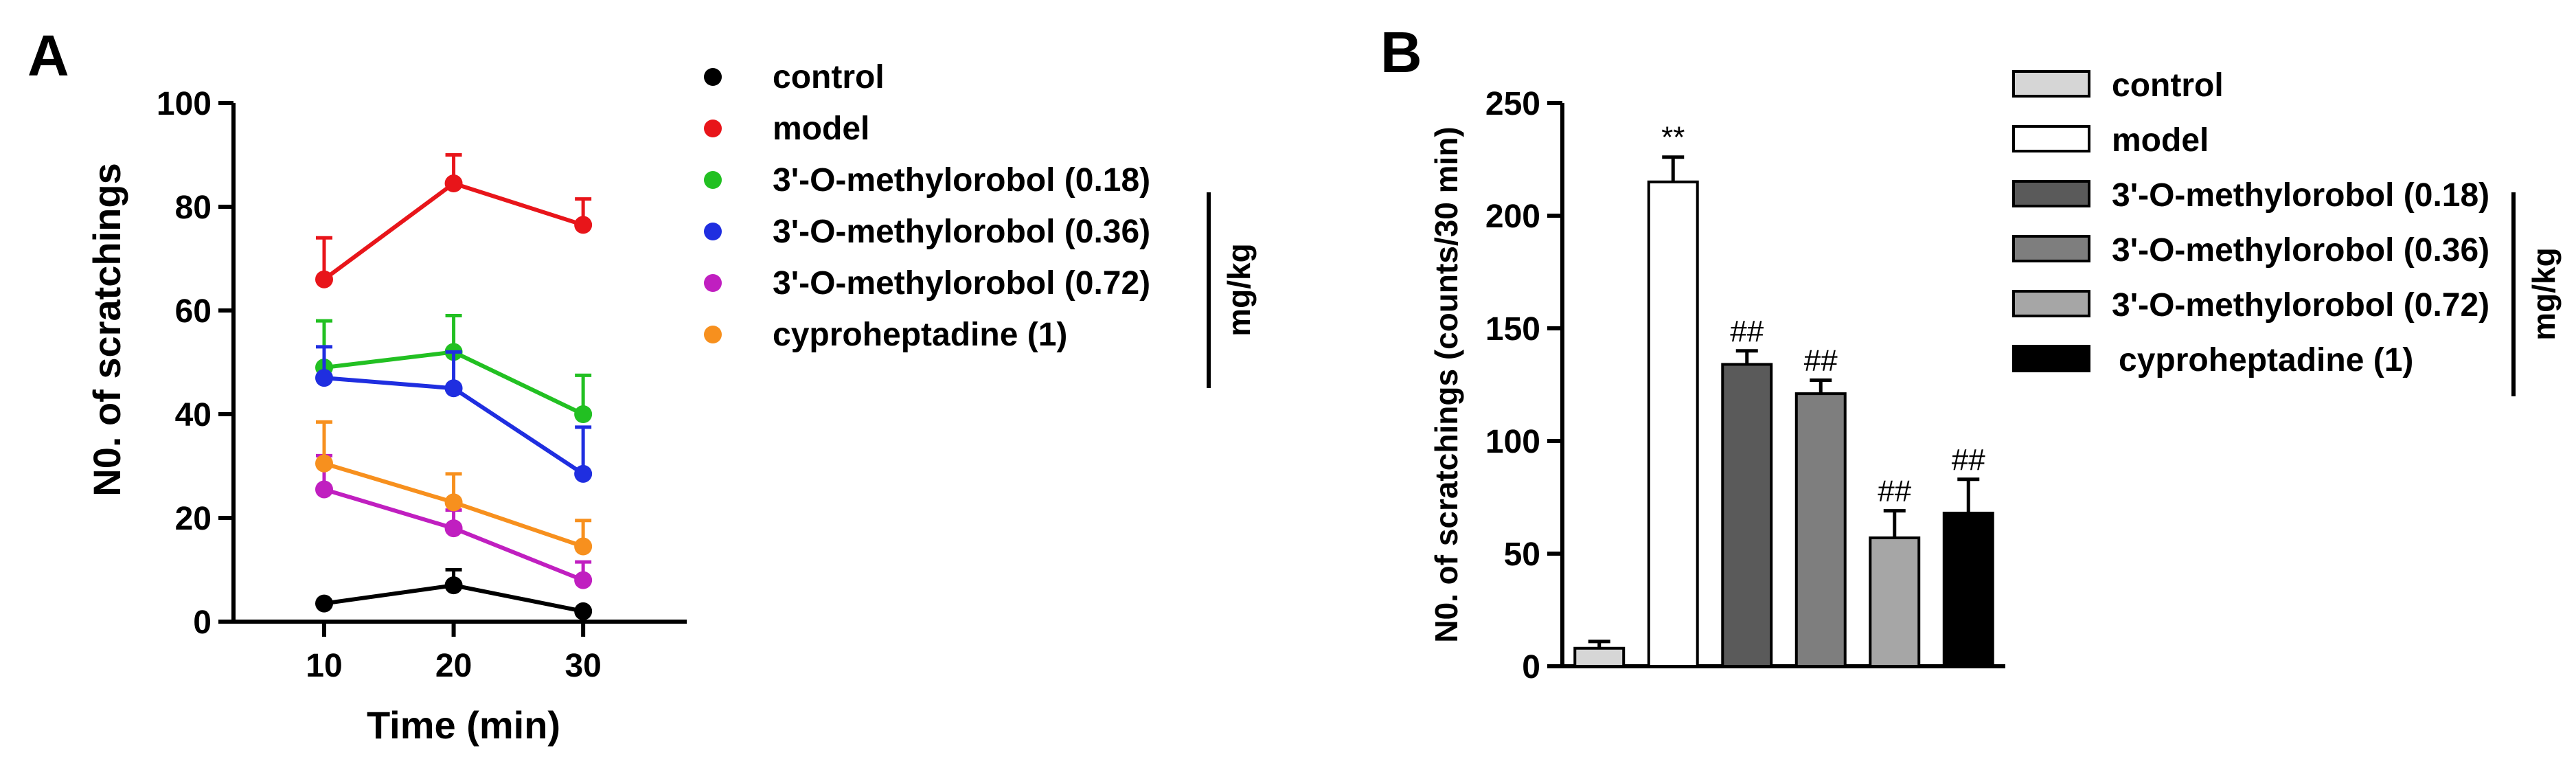 This screenshot has width=2576, height=770. I want to click on panel-b-unit-label: mg/kg, so click(2544, 294).